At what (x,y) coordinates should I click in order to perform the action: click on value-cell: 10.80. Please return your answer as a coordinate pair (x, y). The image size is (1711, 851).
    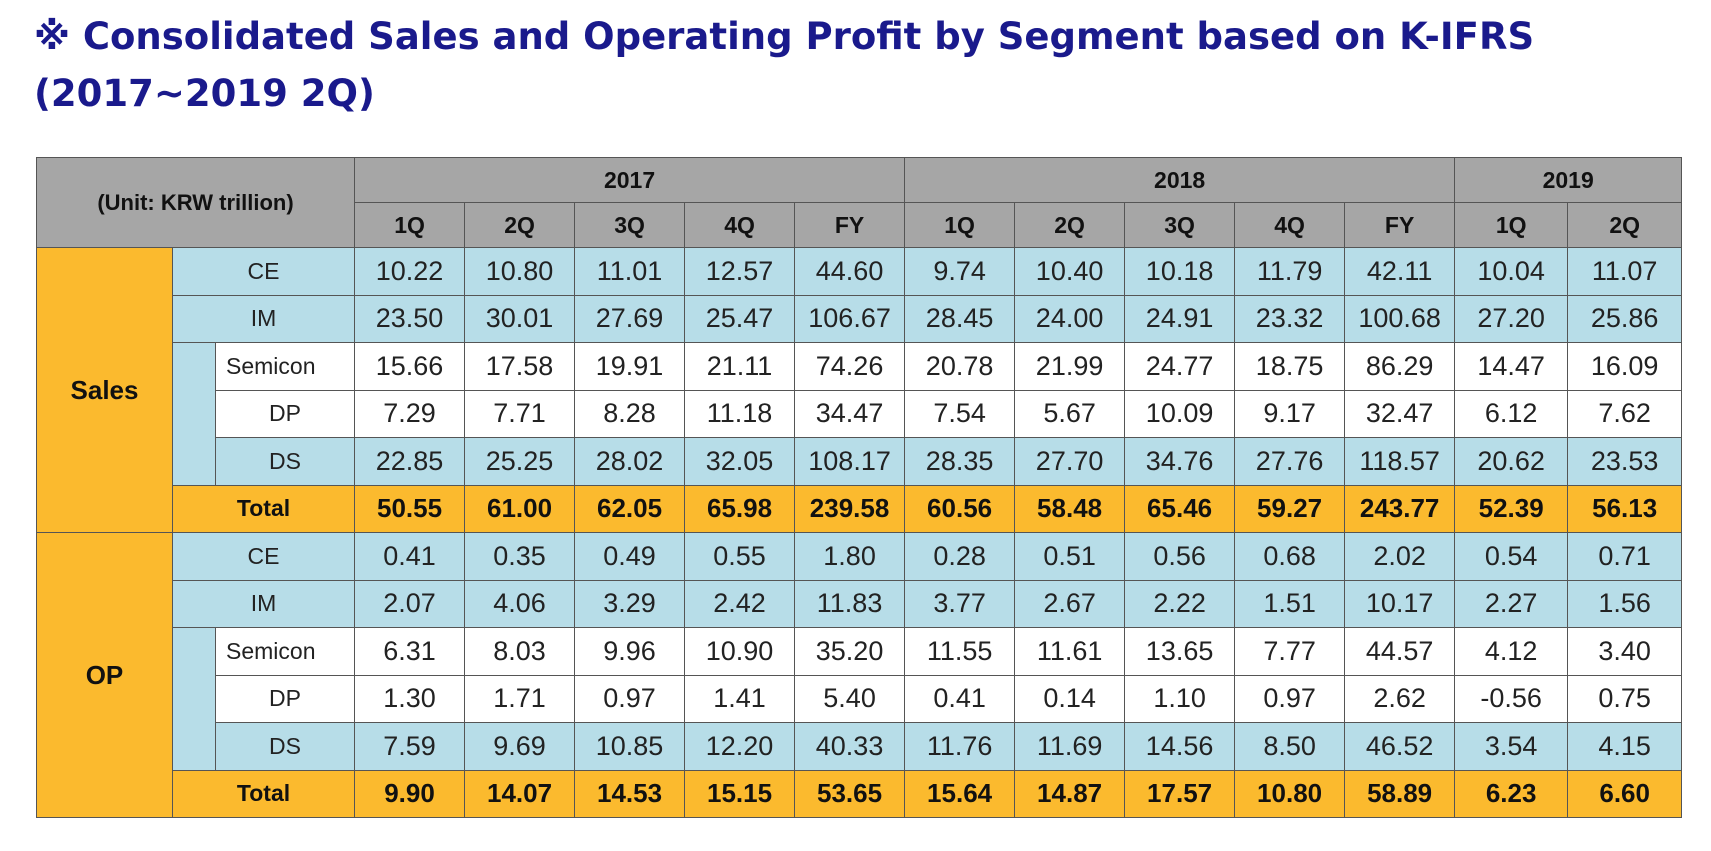
    Looking at the image, I should click on (1290, 793).